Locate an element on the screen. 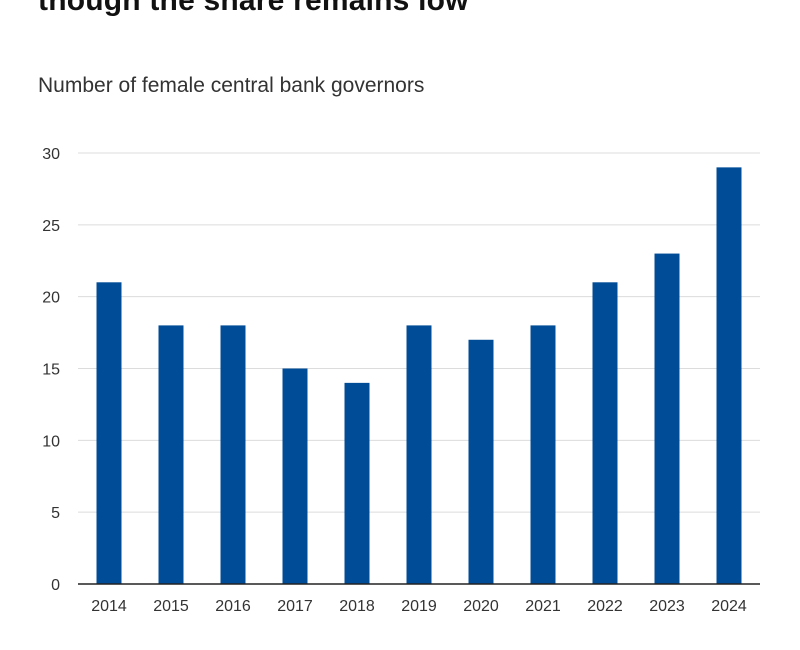  x-tick-label: 2021 is located at coordinates (543, 606).